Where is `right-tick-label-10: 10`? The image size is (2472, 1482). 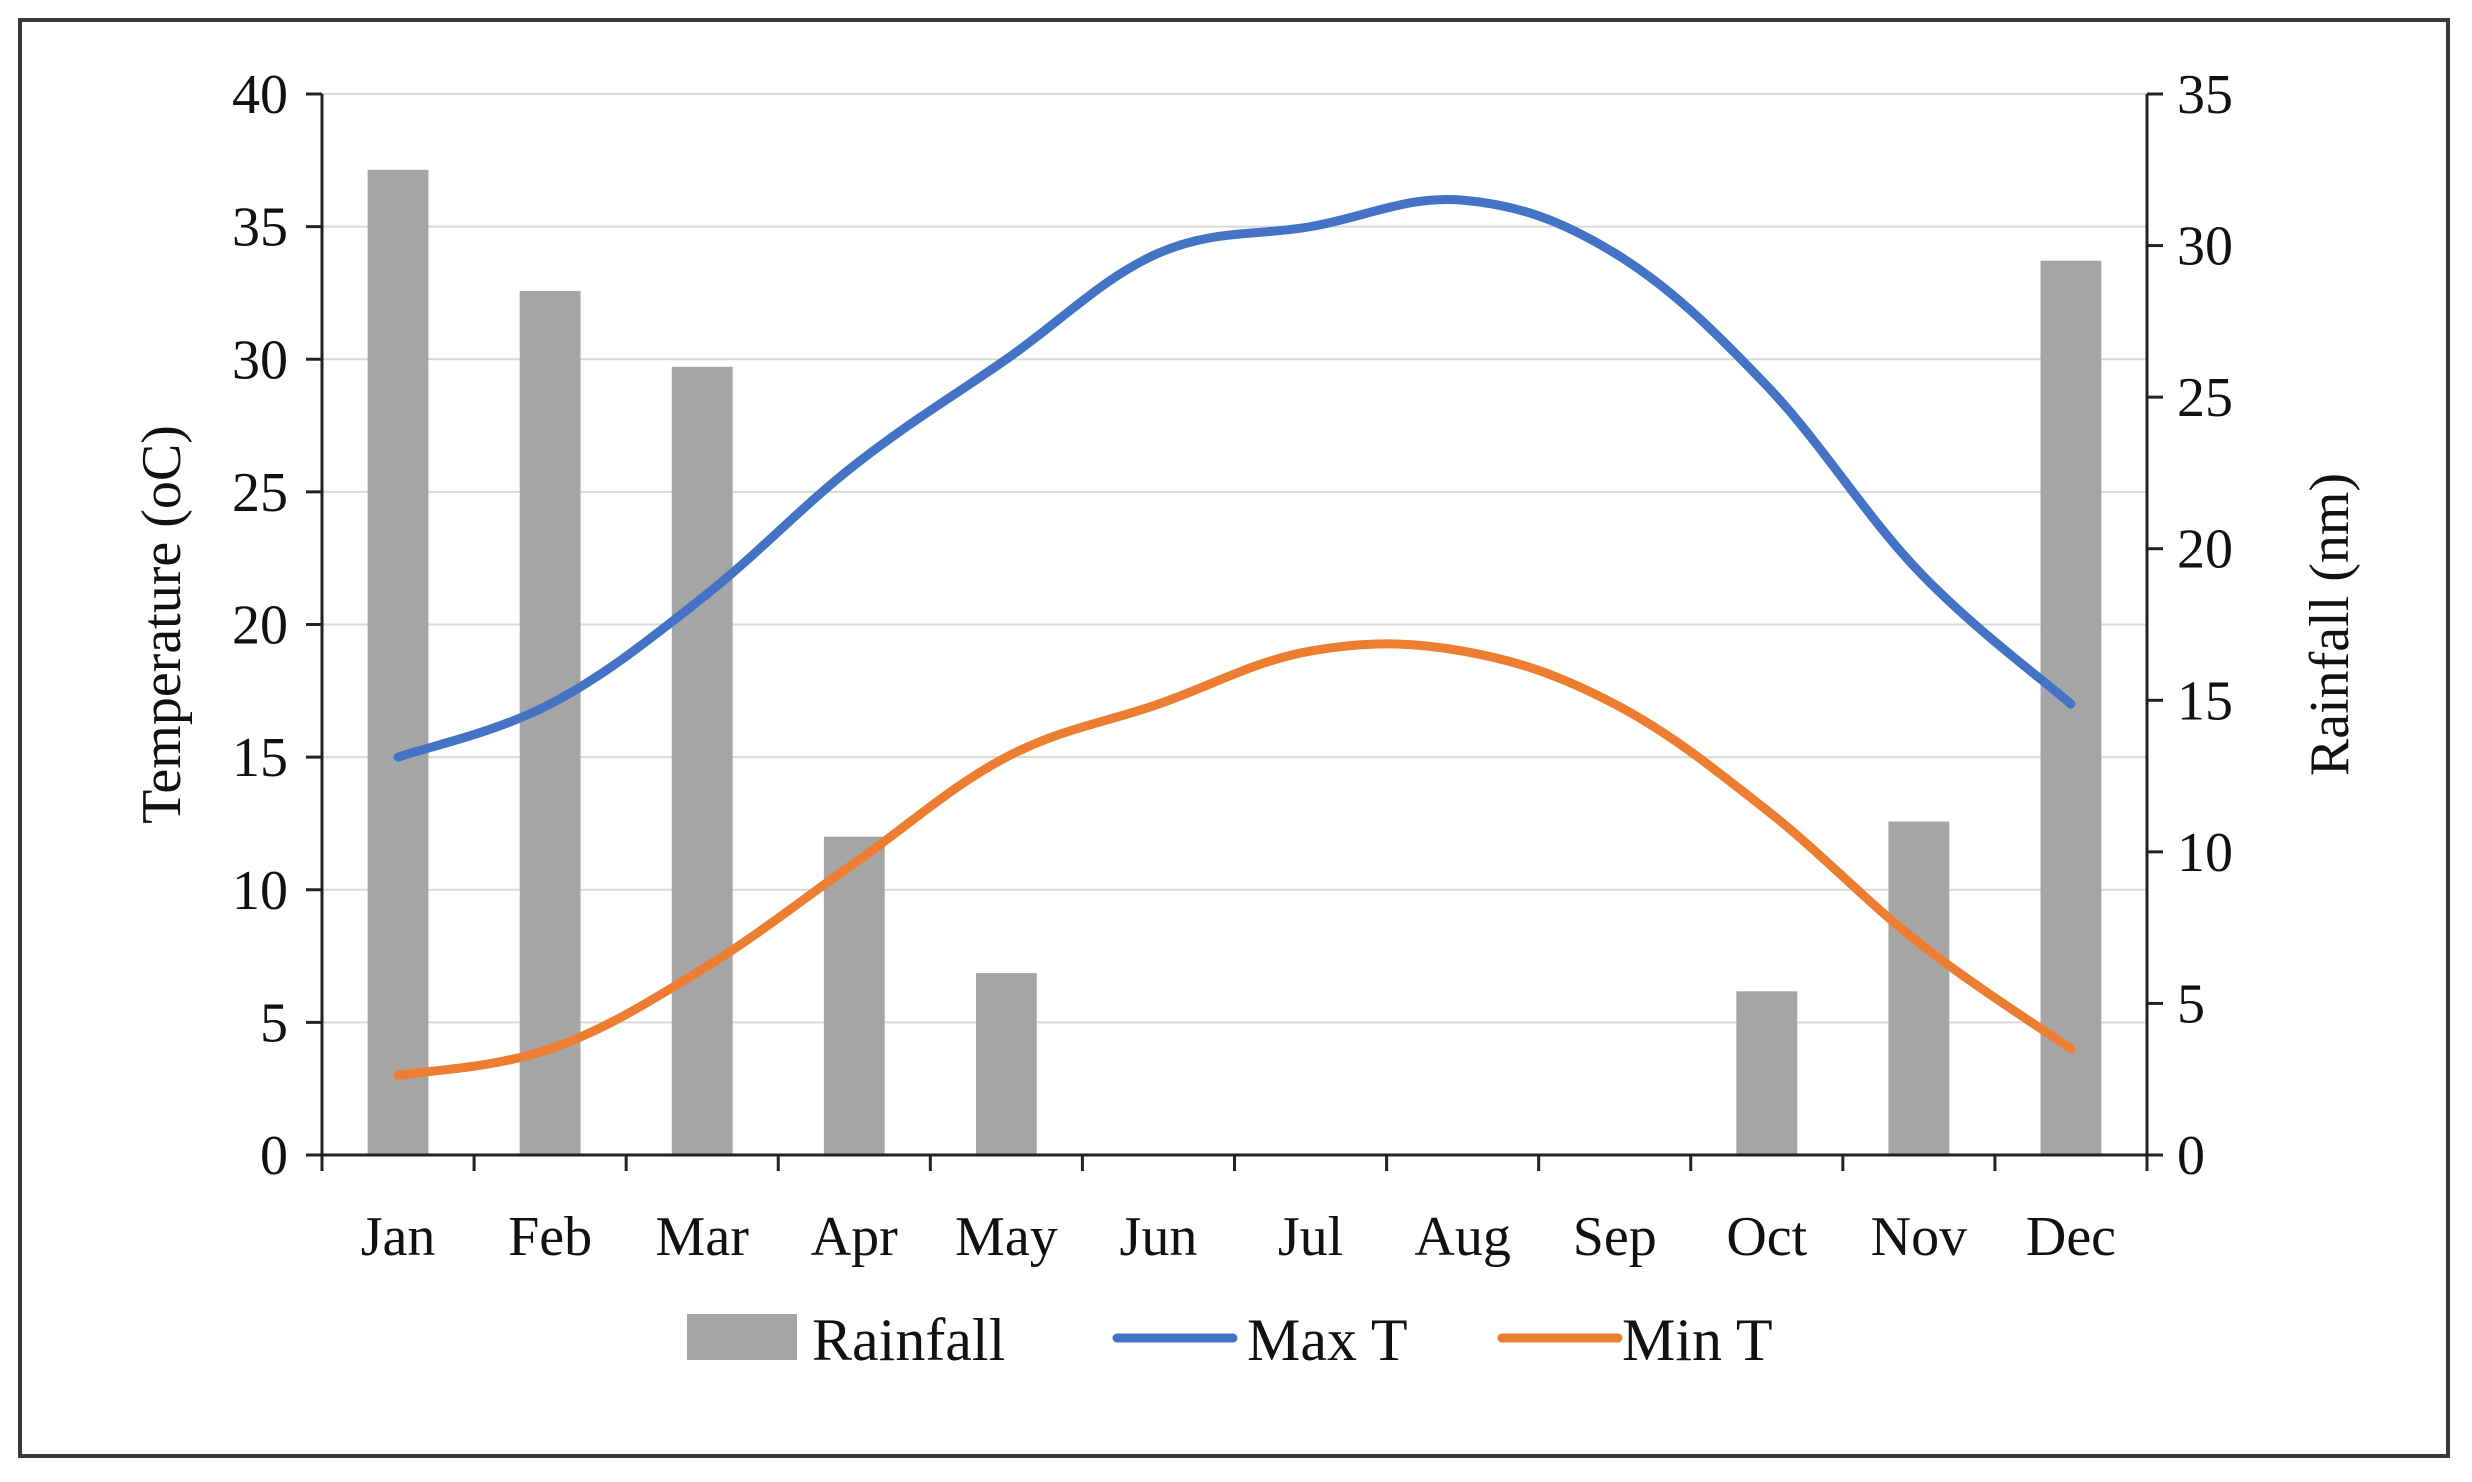 right-tick-label-10: 10 is located at coordinates (2205, 853).